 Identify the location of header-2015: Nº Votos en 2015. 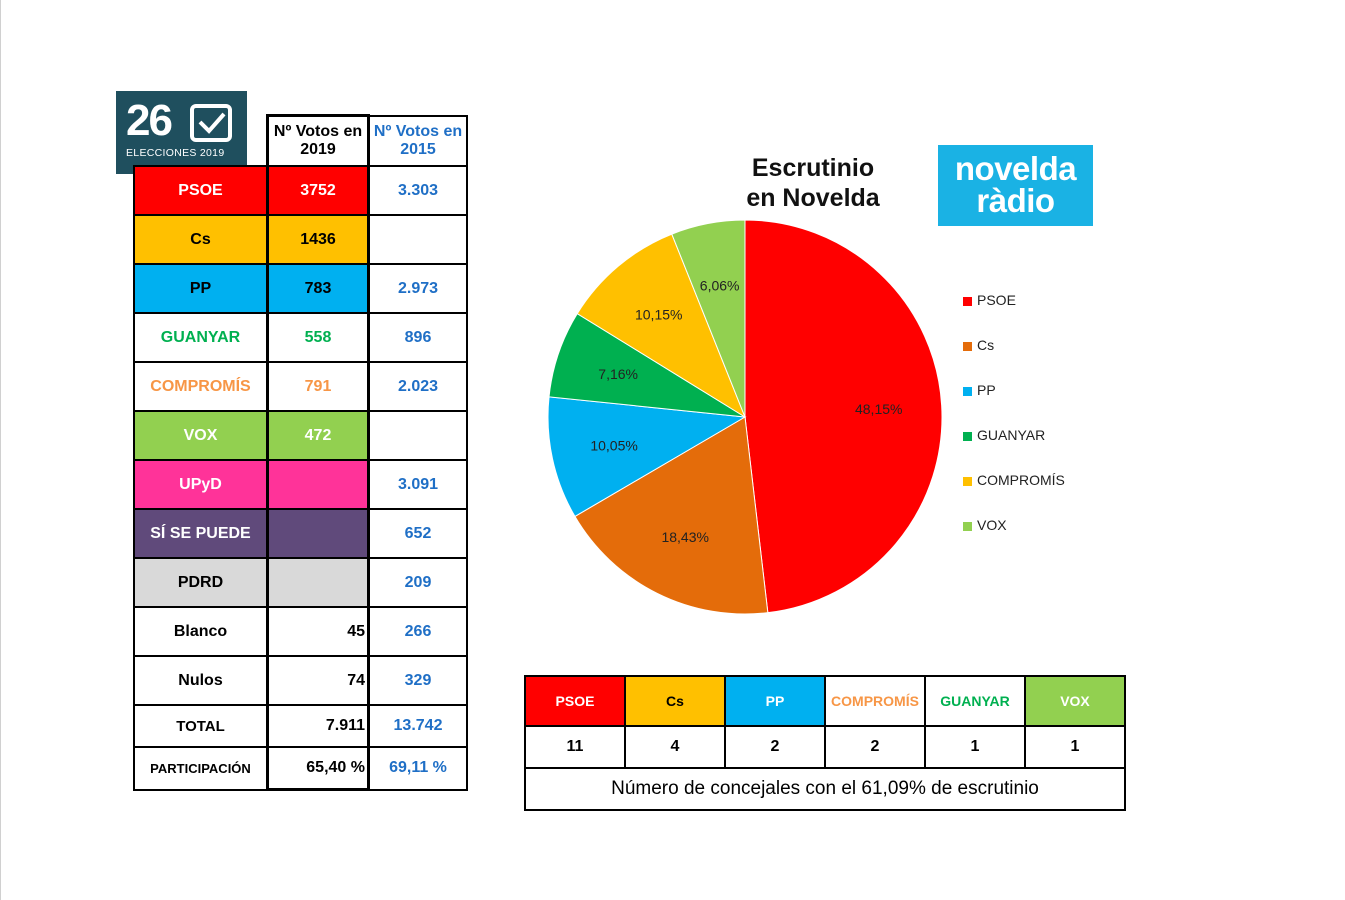
(417, 140).